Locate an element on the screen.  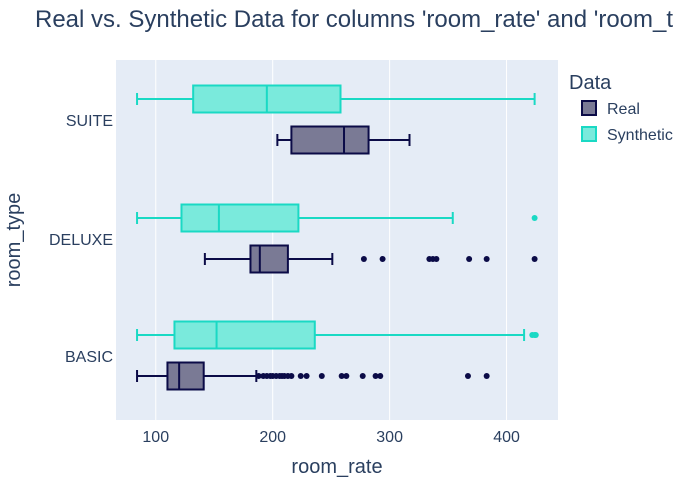
legend-item-real: Real is located at coordinates (610, 109).